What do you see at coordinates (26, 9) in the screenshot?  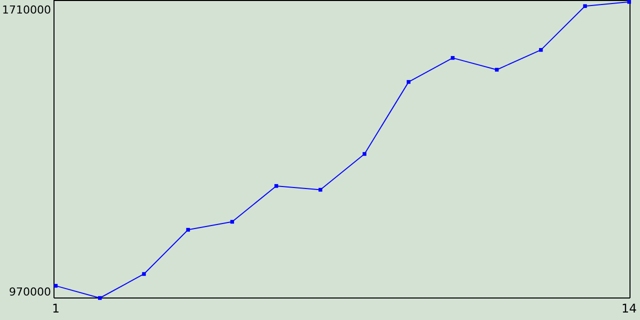 I see `y-tick-label: 1710000` at bounding box center [26, 9].